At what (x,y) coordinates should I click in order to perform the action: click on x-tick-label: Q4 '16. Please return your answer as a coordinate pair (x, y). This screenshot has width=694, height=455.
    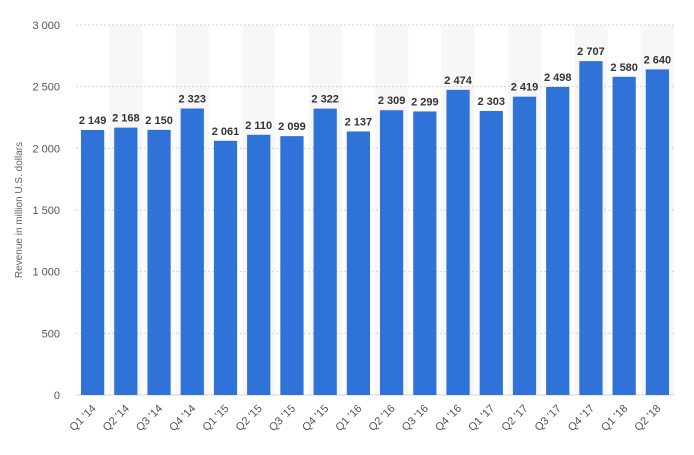
    Looking at the image, I should click on (448, 418).